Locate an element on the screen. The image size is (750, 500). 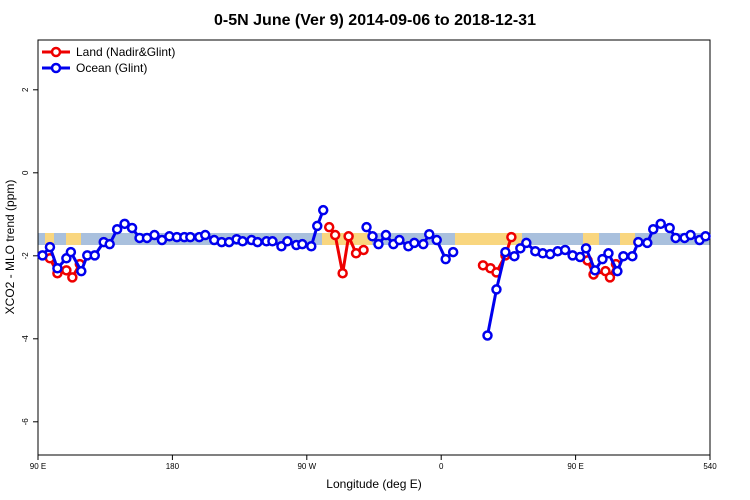
legend-label: Land (Nadir&Glint) is located at coordinates (125, 52).